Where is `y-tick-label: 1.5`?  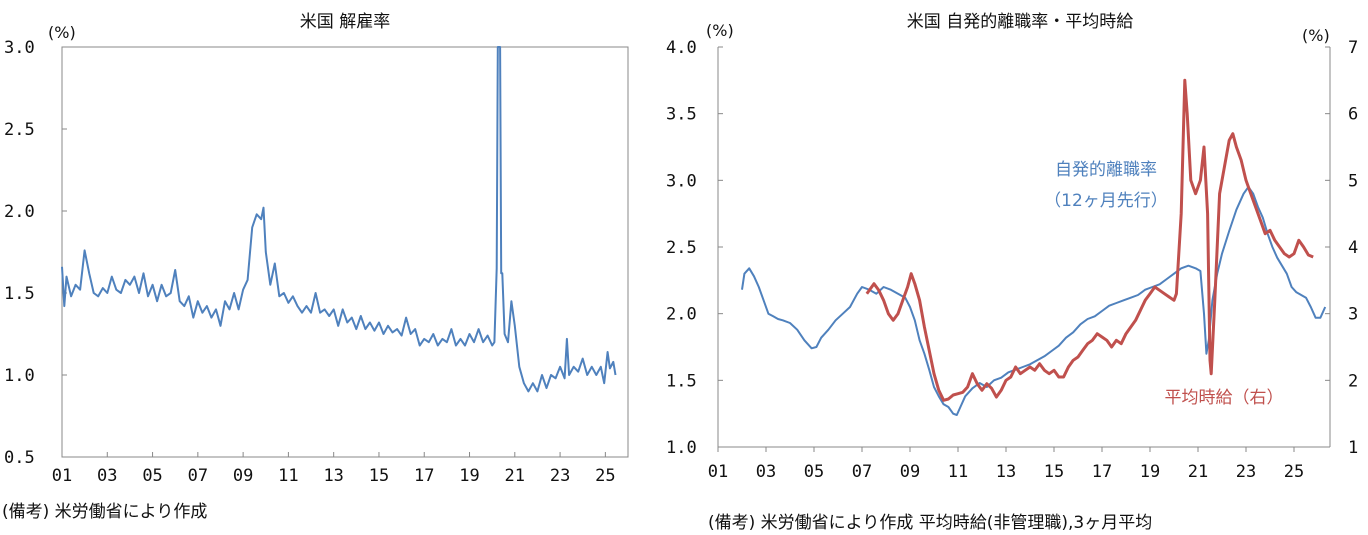
y-tick-label: 1.5 is located at coordinates (19, 294).